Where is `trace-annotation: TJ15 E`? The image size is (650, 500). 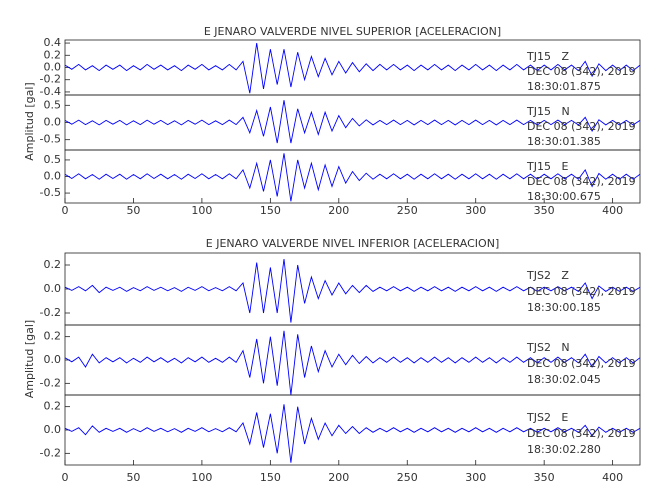
trace-annotation: TJ15 E is located at coordinates (547, 166).